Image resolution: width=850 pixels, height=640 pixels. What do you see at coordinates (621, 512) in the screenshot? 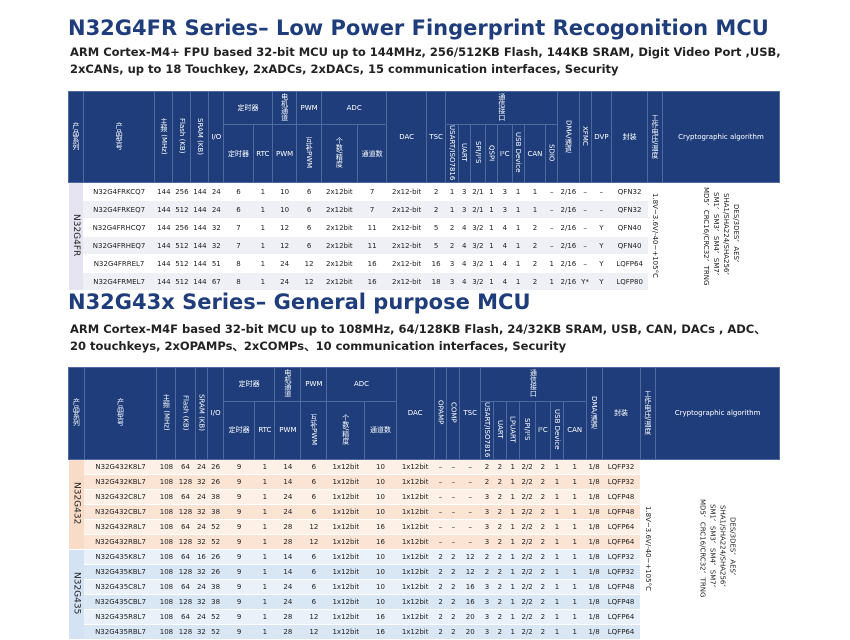
I see `value-cell: LQFP48` at bounding box center [621, 512].